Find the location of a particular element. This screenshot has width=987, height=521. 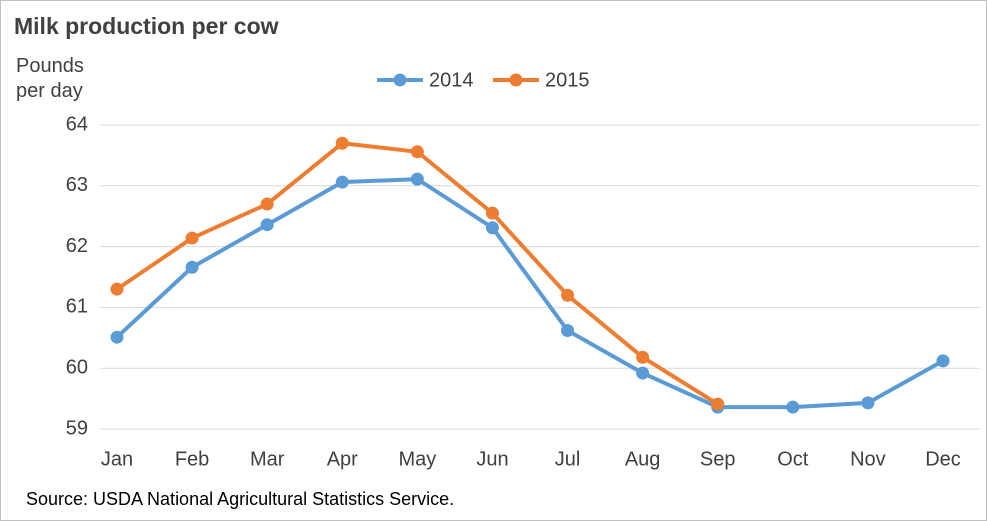

x-tick-label: May is located at coordinates (417, 459).